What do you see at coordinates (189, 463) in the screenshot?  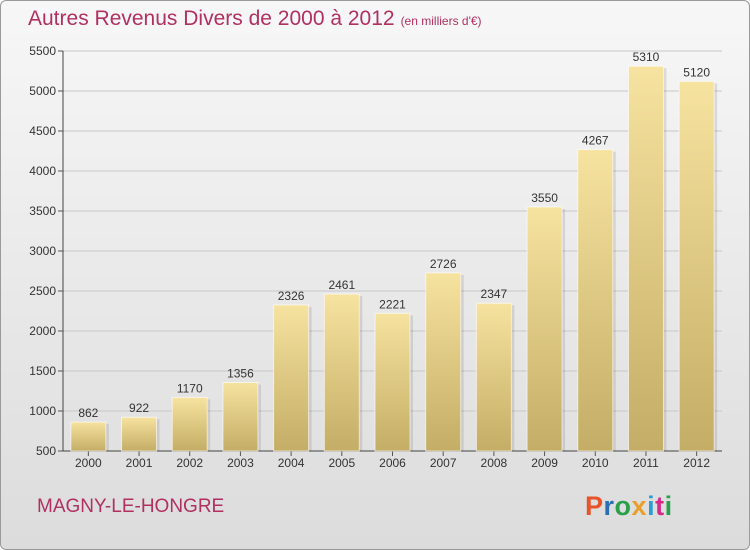 I see `x-tick-label: 2002` at bounding box center [189, 463].